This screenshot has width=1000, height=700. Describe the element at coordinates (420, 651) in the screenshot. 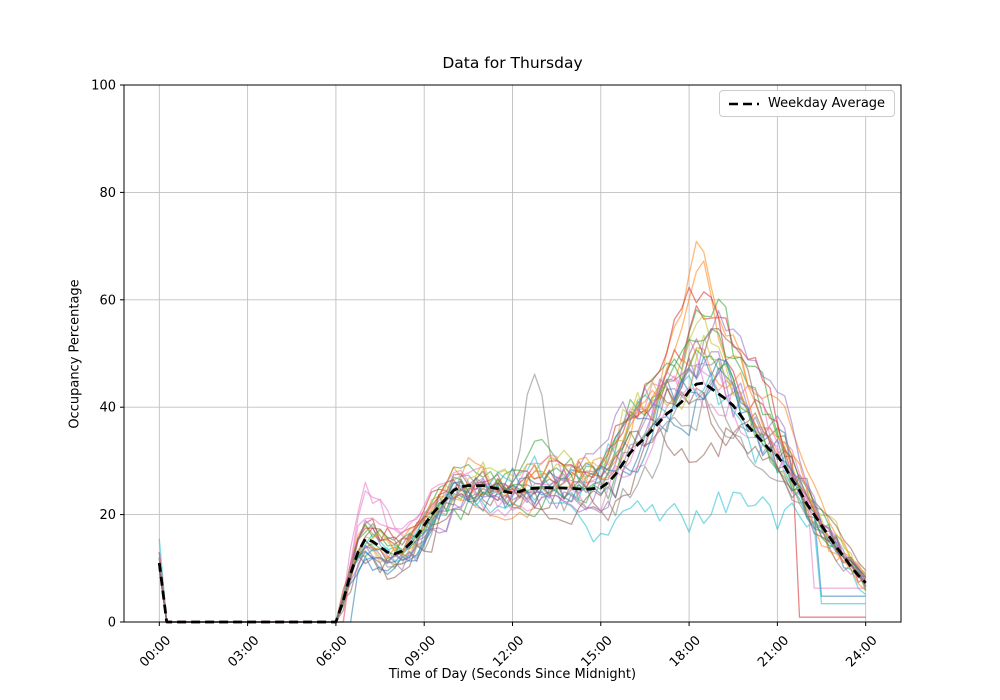

I see `x-tick-label: 09:00` at that location.